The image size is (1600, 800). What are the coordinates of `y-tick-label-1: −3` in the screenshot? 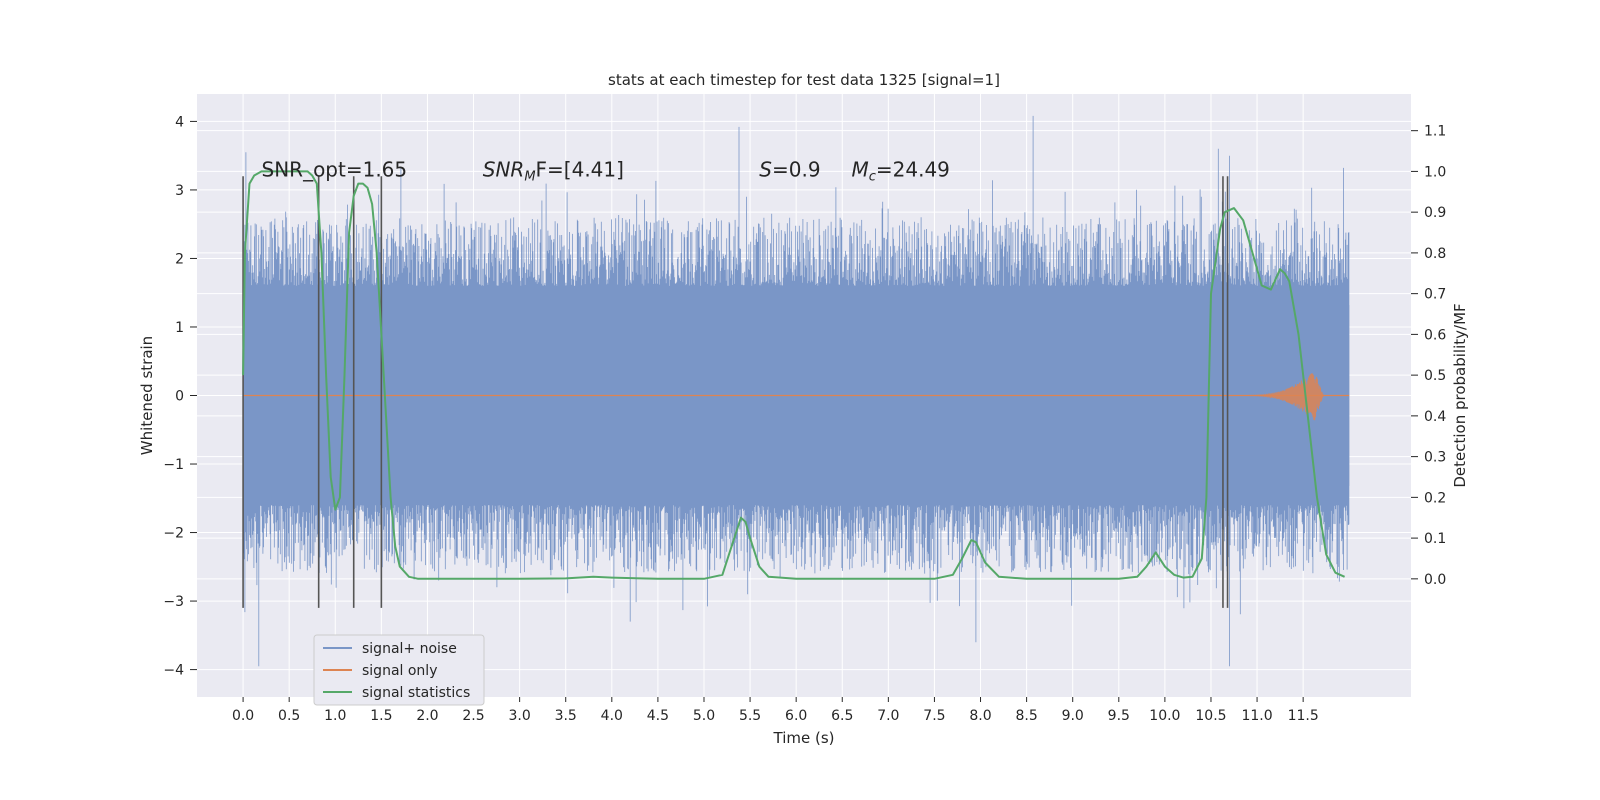 It's located at (173, 602).